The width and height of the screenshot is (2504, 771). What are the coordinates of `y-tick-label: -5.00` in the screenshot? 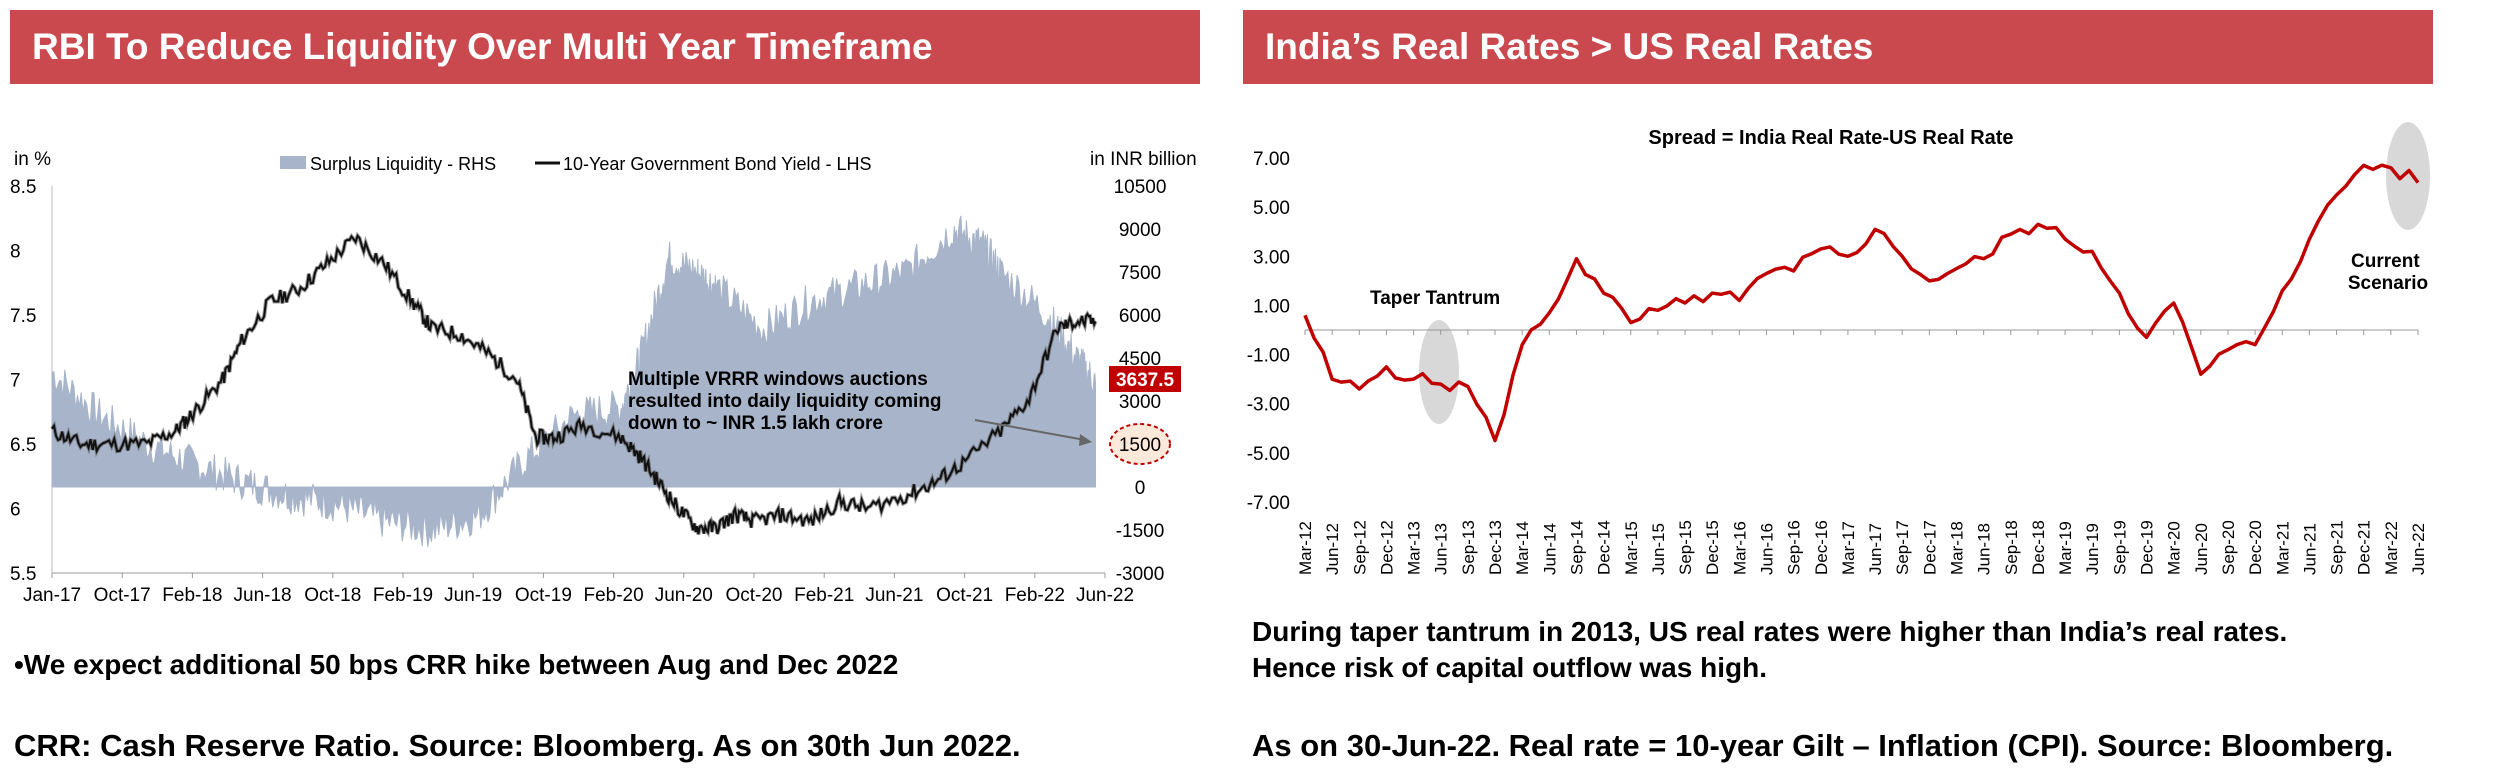 It's located at (1268, 454).